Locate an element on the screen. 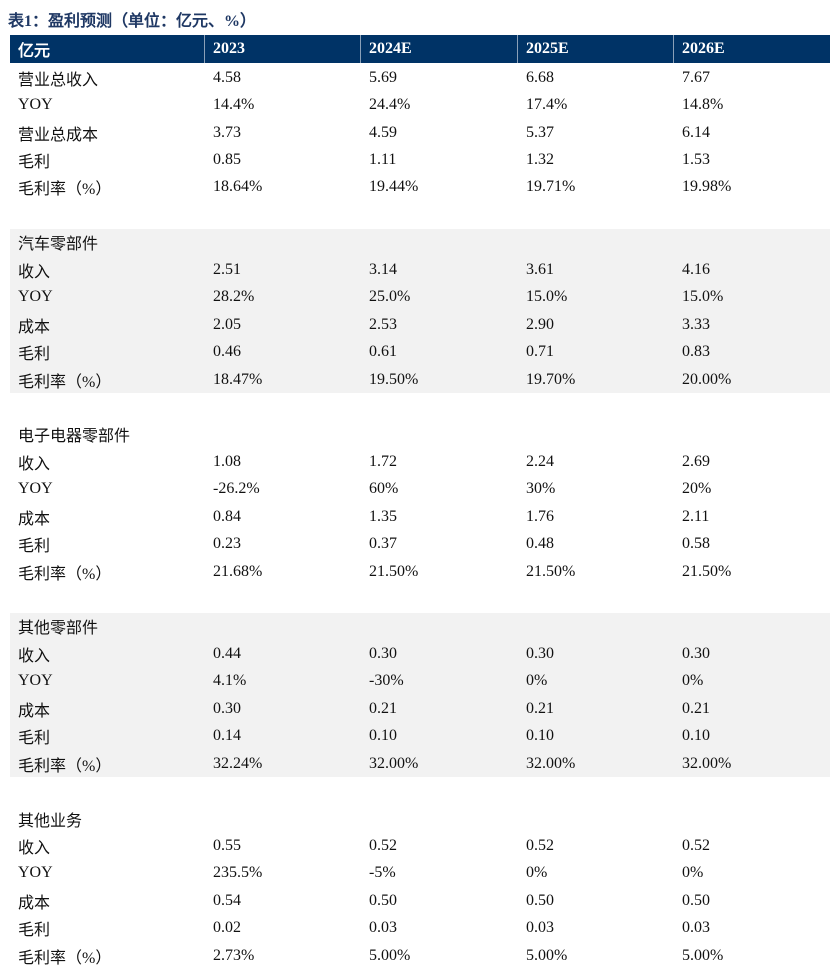 This screenshot has width=833, height=969. value-cell: 2.73% is located at coordinates (234, 955).